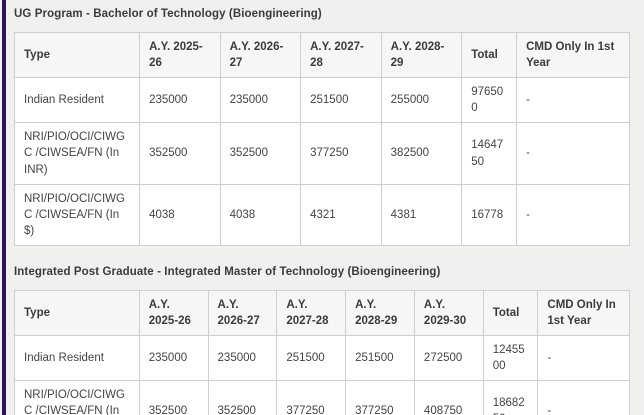 This screenshot has height=415, width=644. I want to click on value-cell: 16778, so click(489, 214).